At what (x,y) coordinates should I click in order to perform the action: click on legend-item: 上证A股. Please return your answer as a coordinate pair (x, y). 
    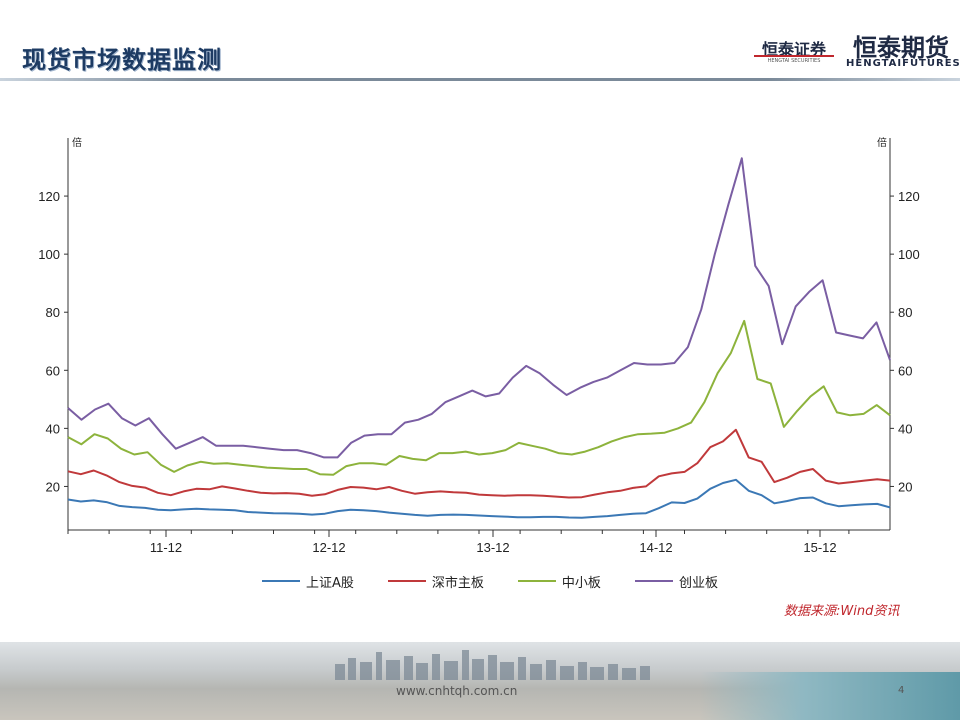
    Looking at the image, I should click on (308, 581).